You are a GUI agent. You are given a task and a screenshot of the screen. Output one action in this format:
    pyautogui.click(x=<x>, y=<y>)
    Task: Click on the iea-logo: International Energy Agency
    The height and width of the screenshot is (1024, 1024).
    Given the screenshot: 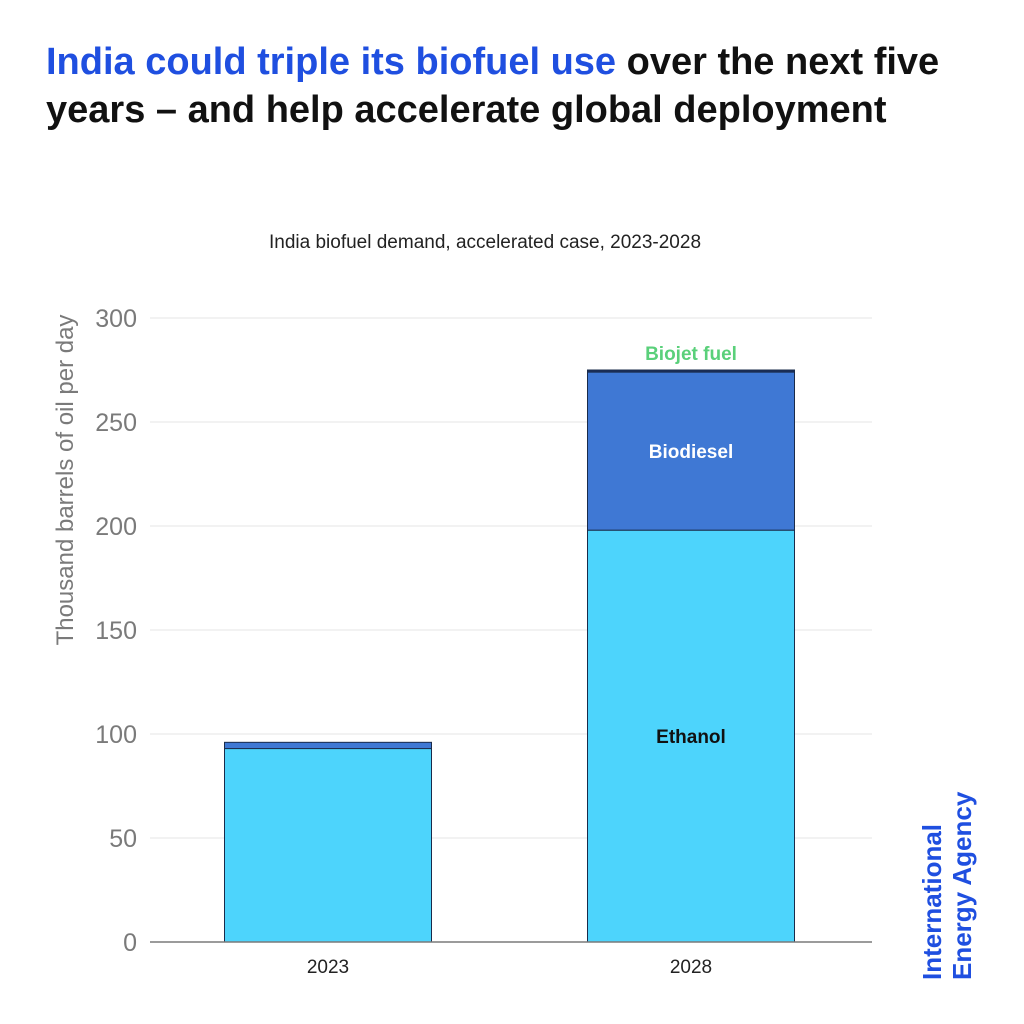 What is the action you would take?
    pyautogui.click(x=947, y=886)
    